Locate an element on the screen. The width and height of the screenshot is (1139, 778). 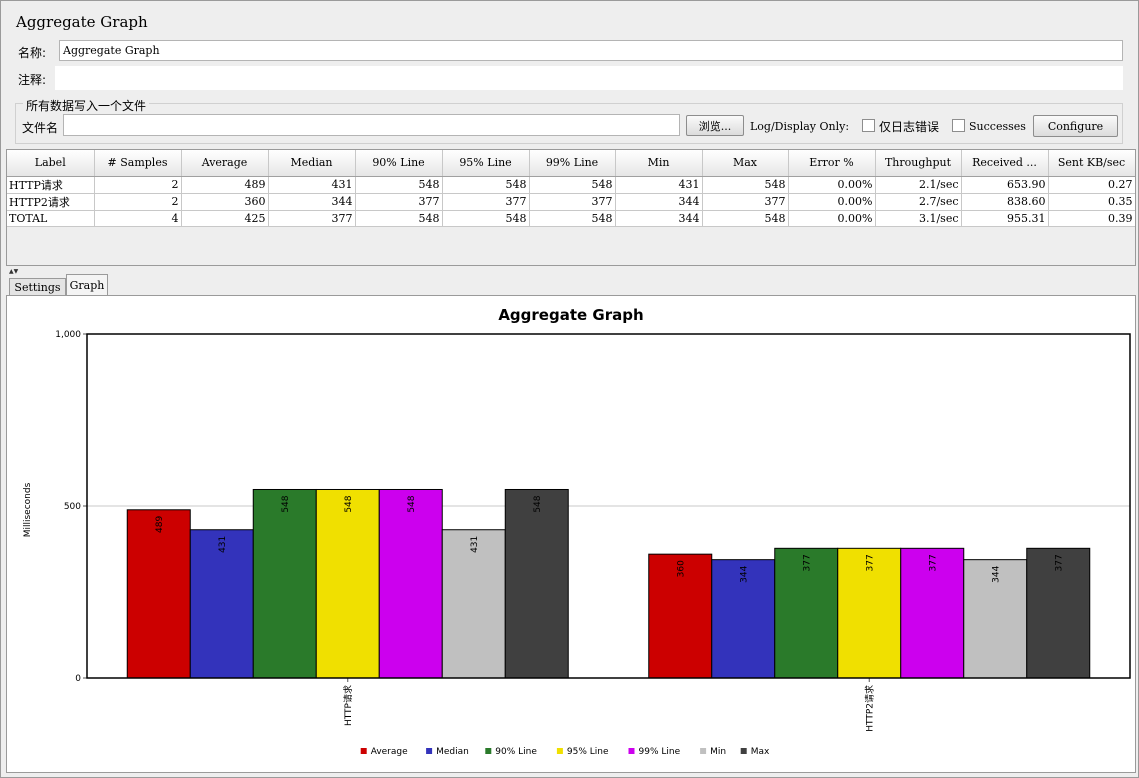
column-header: Min is located at coordinates (659, 163).